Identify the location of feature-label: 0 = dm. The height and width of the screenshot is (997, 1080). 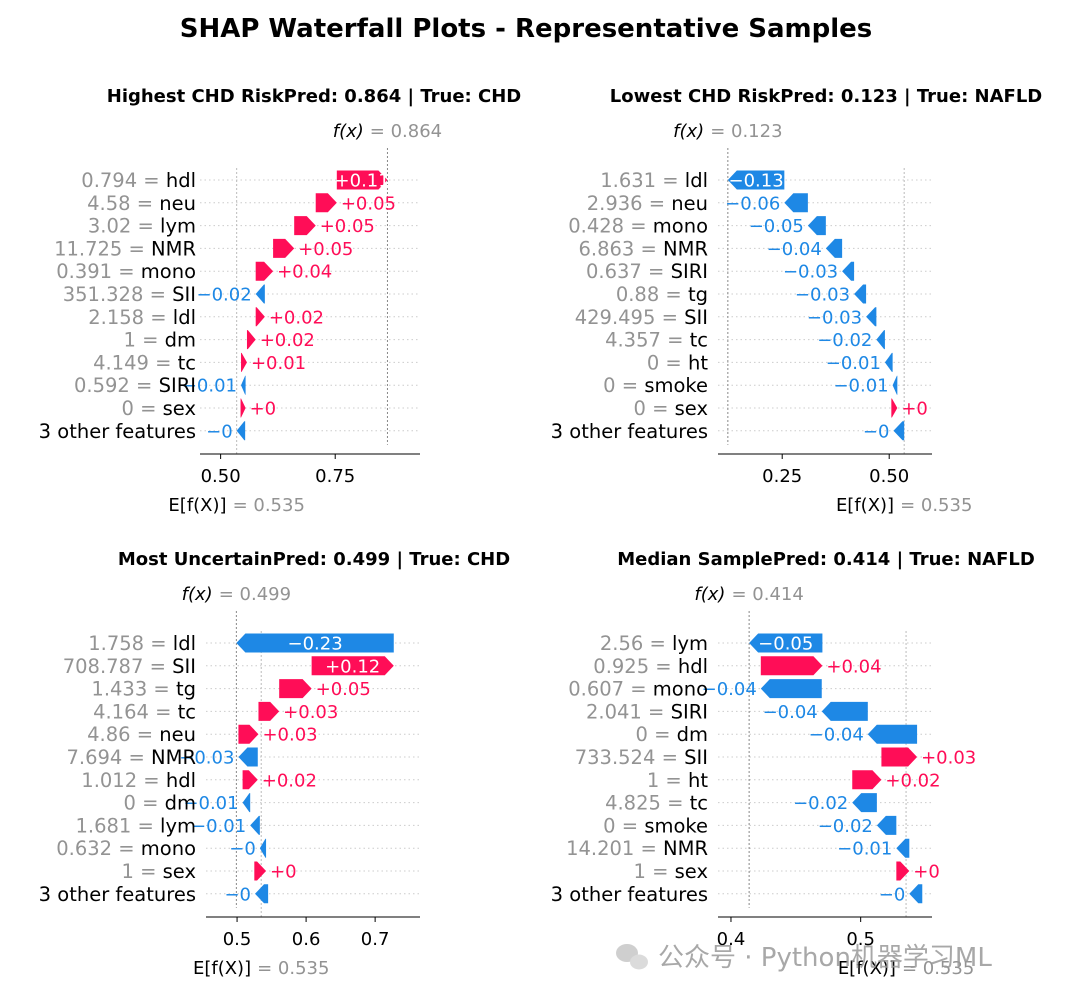
(159, 803).